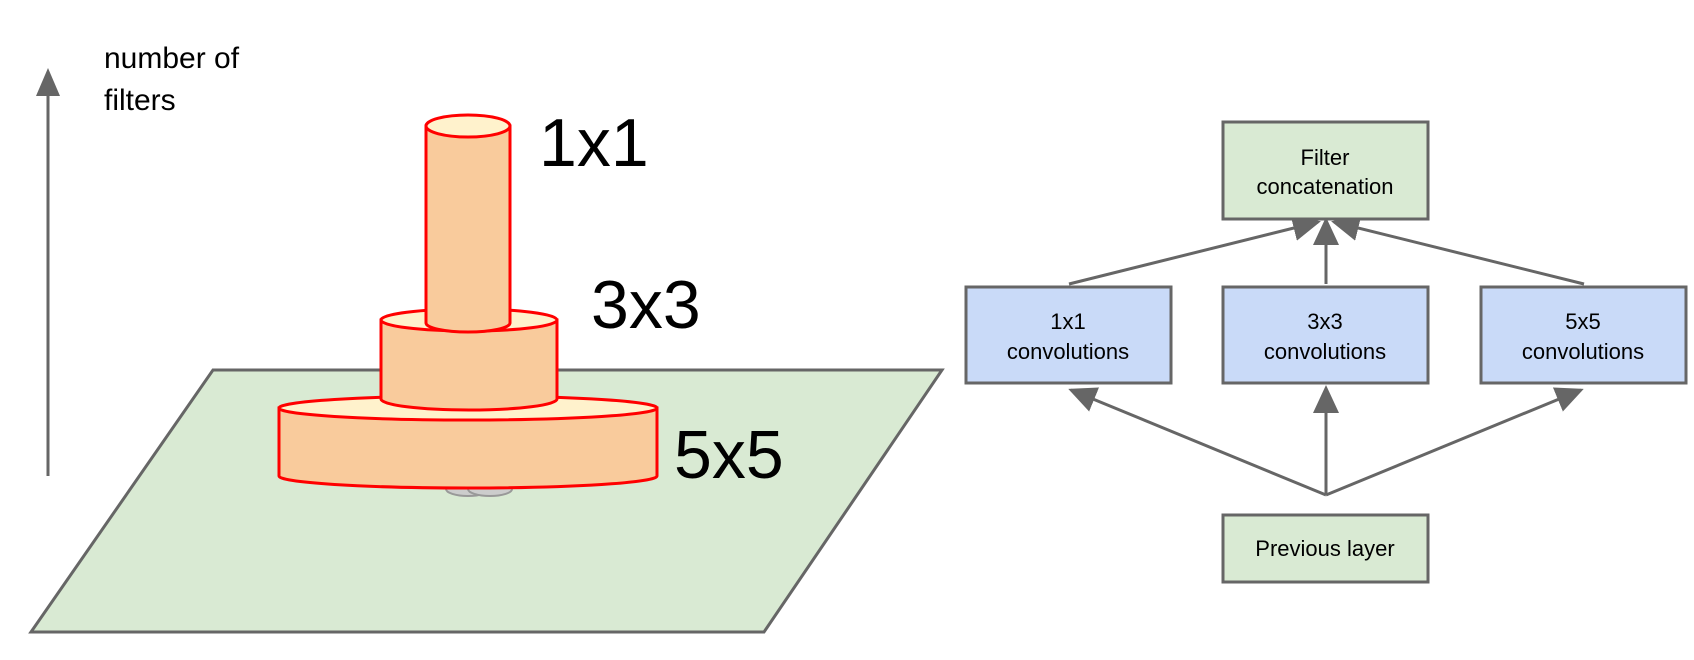 This screenshot has height=660, width=1694. Describe the element at coordinates (594, 143) in the screenshot. I see `label-1x1: 1x1` at that location.